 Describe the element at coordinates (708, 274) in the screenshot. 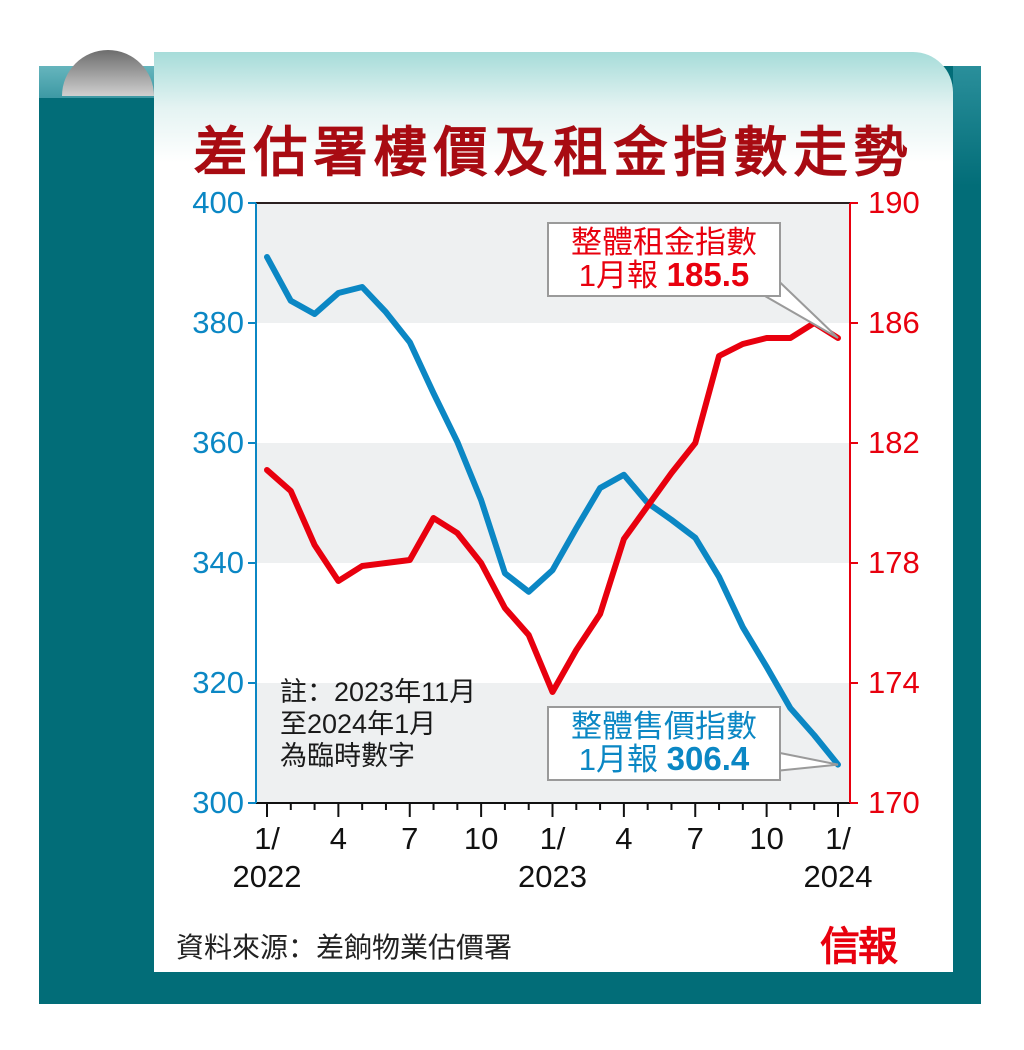

I see `callout-value: 185.5` at that location.